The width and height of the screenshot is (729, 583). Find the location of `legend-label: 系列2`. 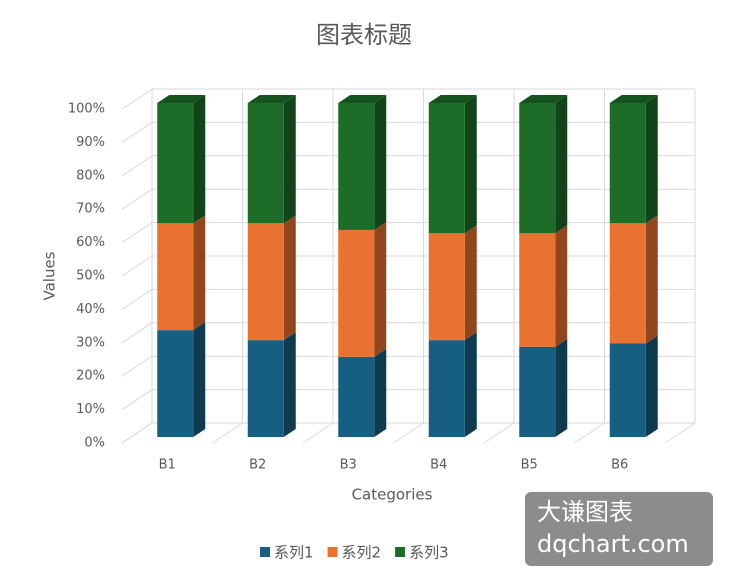

legend-label: 系列2 is located at coordinates (362, 553).